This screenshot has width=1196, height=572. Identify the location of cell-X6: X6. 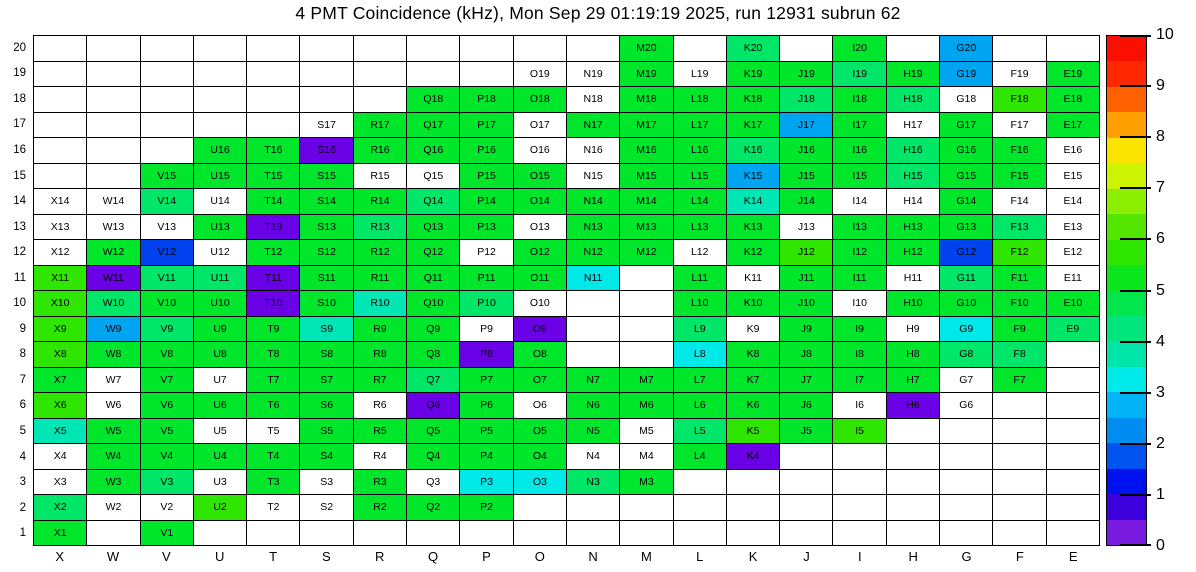
(60, 405).